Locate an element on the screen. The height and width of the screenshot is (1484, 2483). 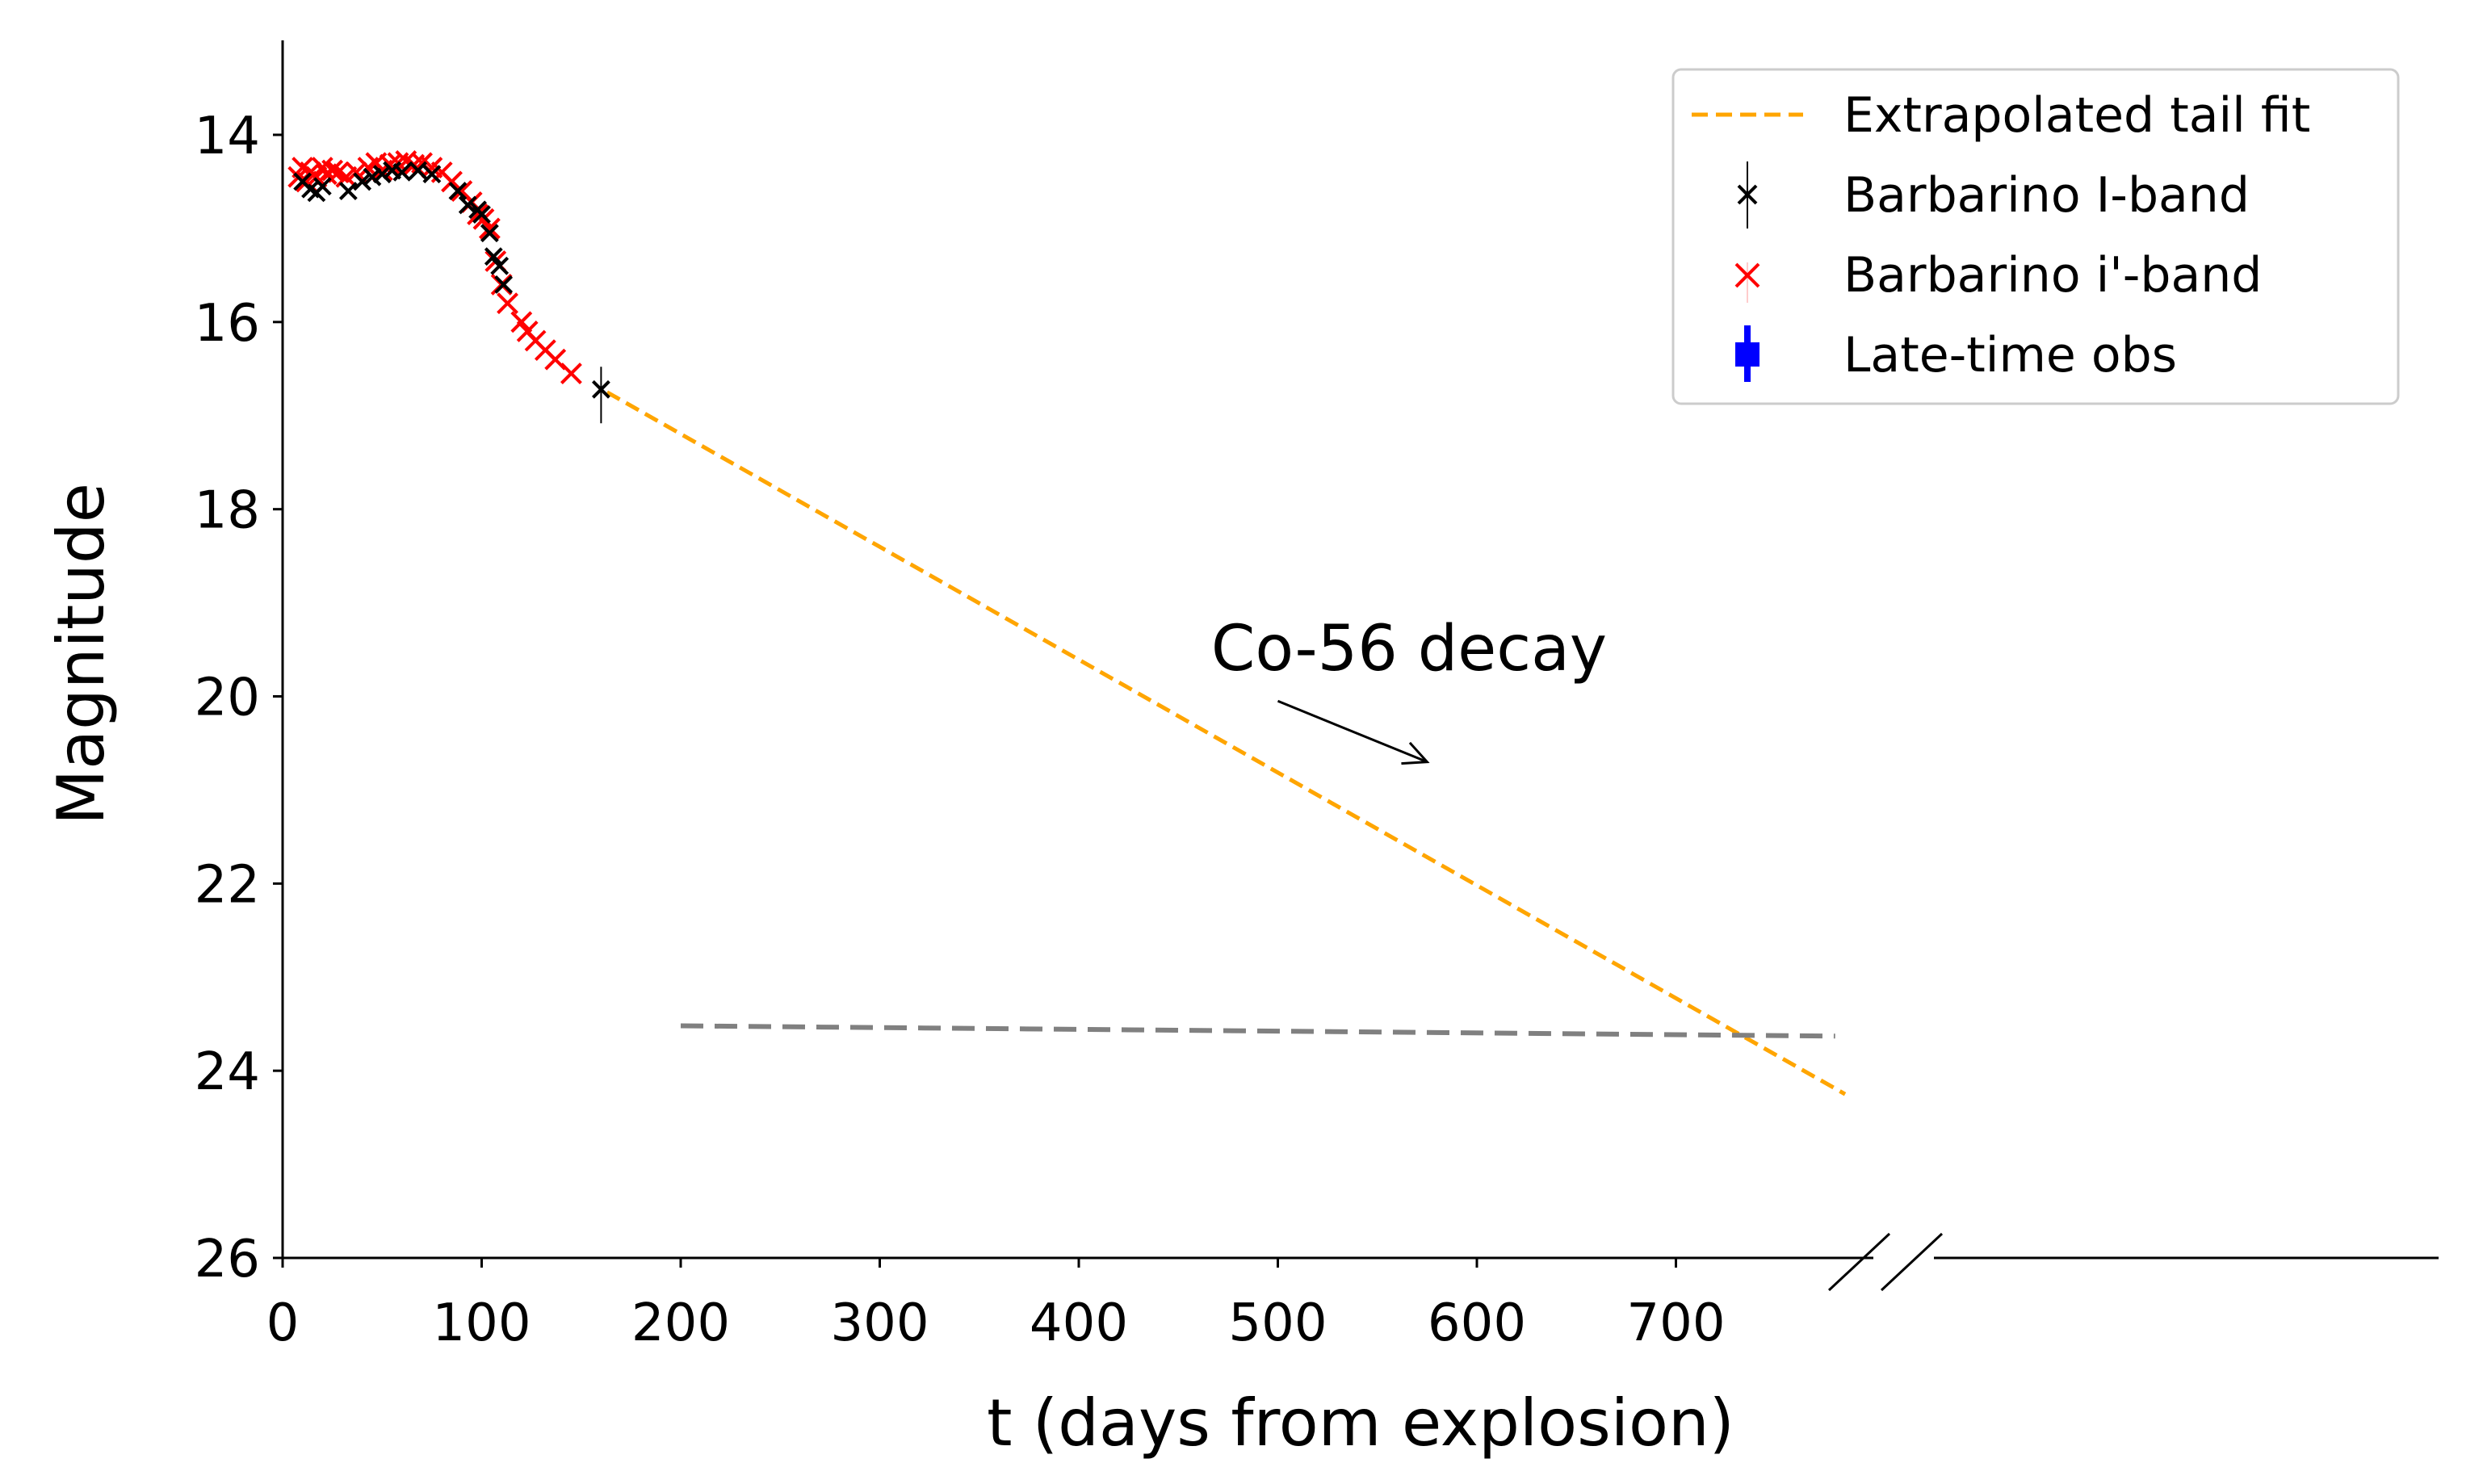
legend-frame is located at coordinates (2036, 237).